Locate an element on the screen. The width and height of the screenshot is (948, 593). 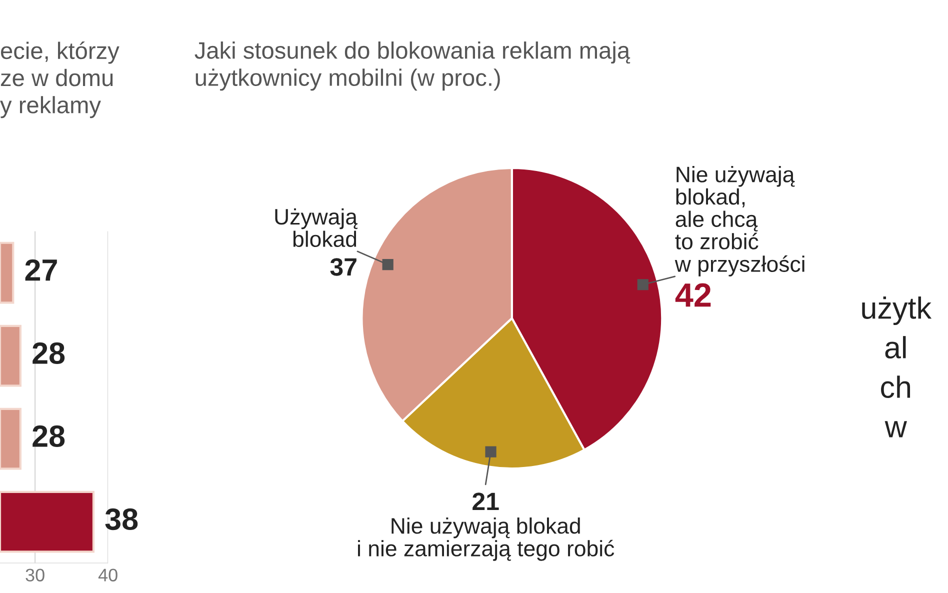
data-label: 37 is located at coordinates (343, 267).